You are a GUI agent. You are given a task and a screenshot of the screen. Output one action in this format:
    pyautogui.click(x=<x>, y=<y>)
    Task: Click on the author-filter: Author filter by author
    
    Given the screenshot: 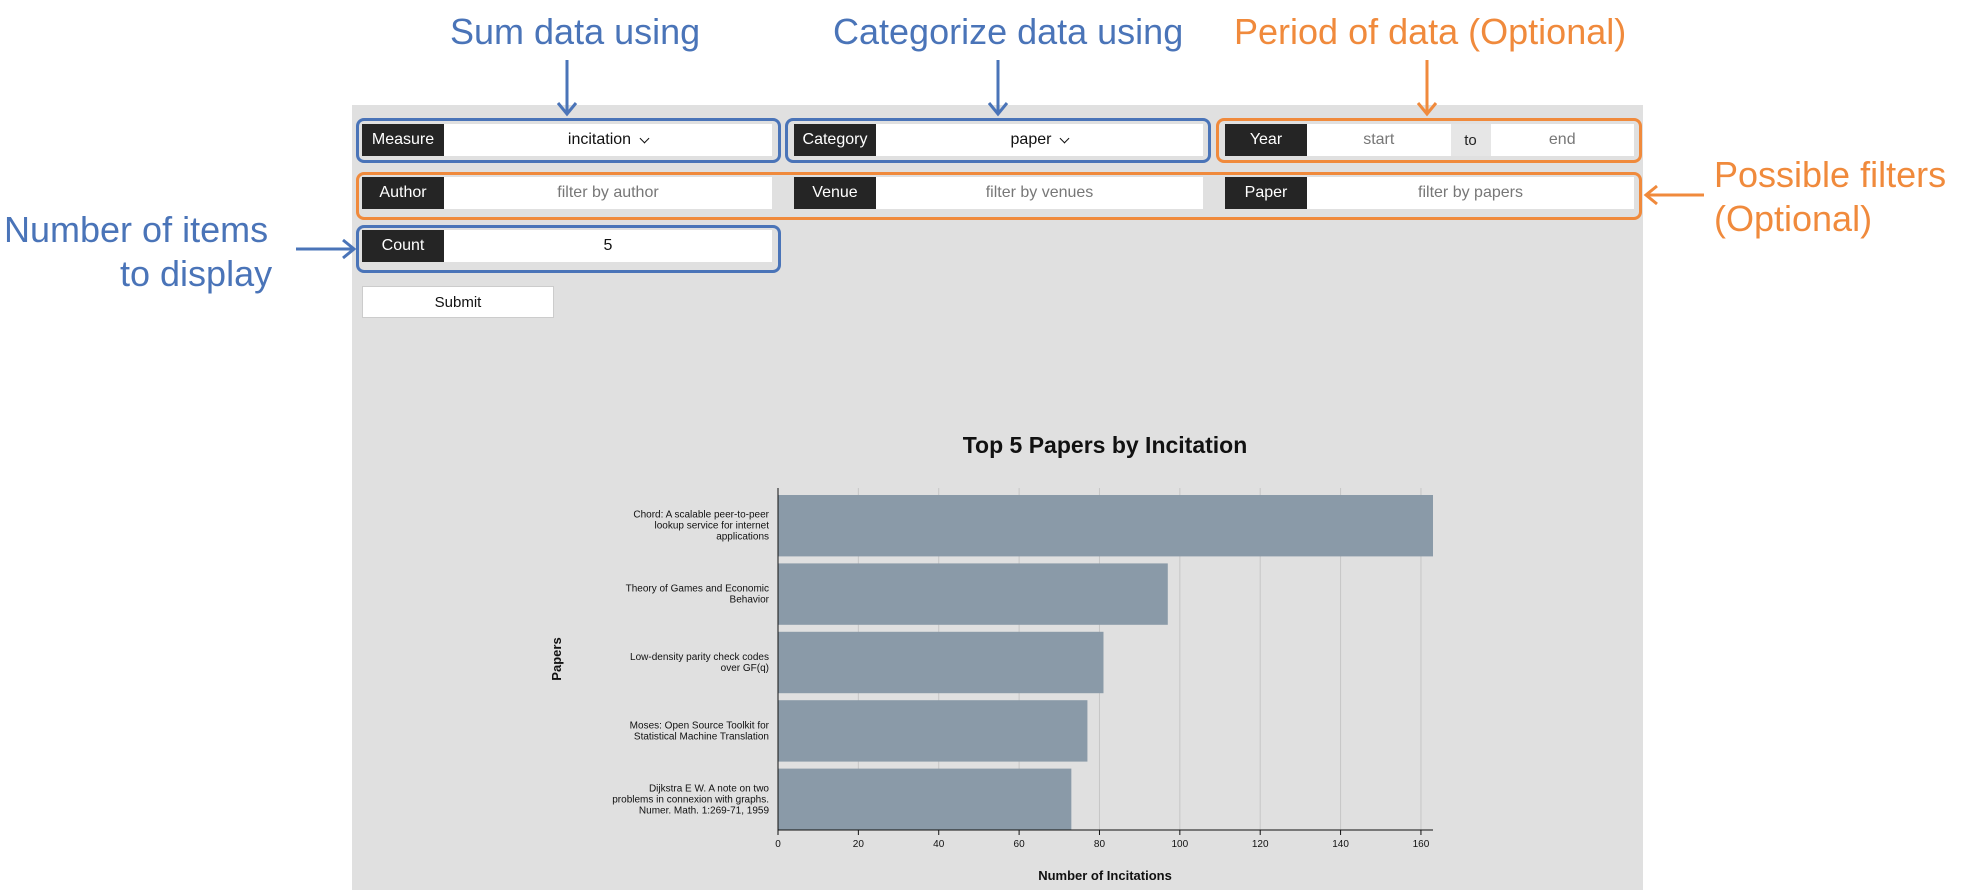 What is the action you would take?
    pyautogui.click(x=567, y=193)
    